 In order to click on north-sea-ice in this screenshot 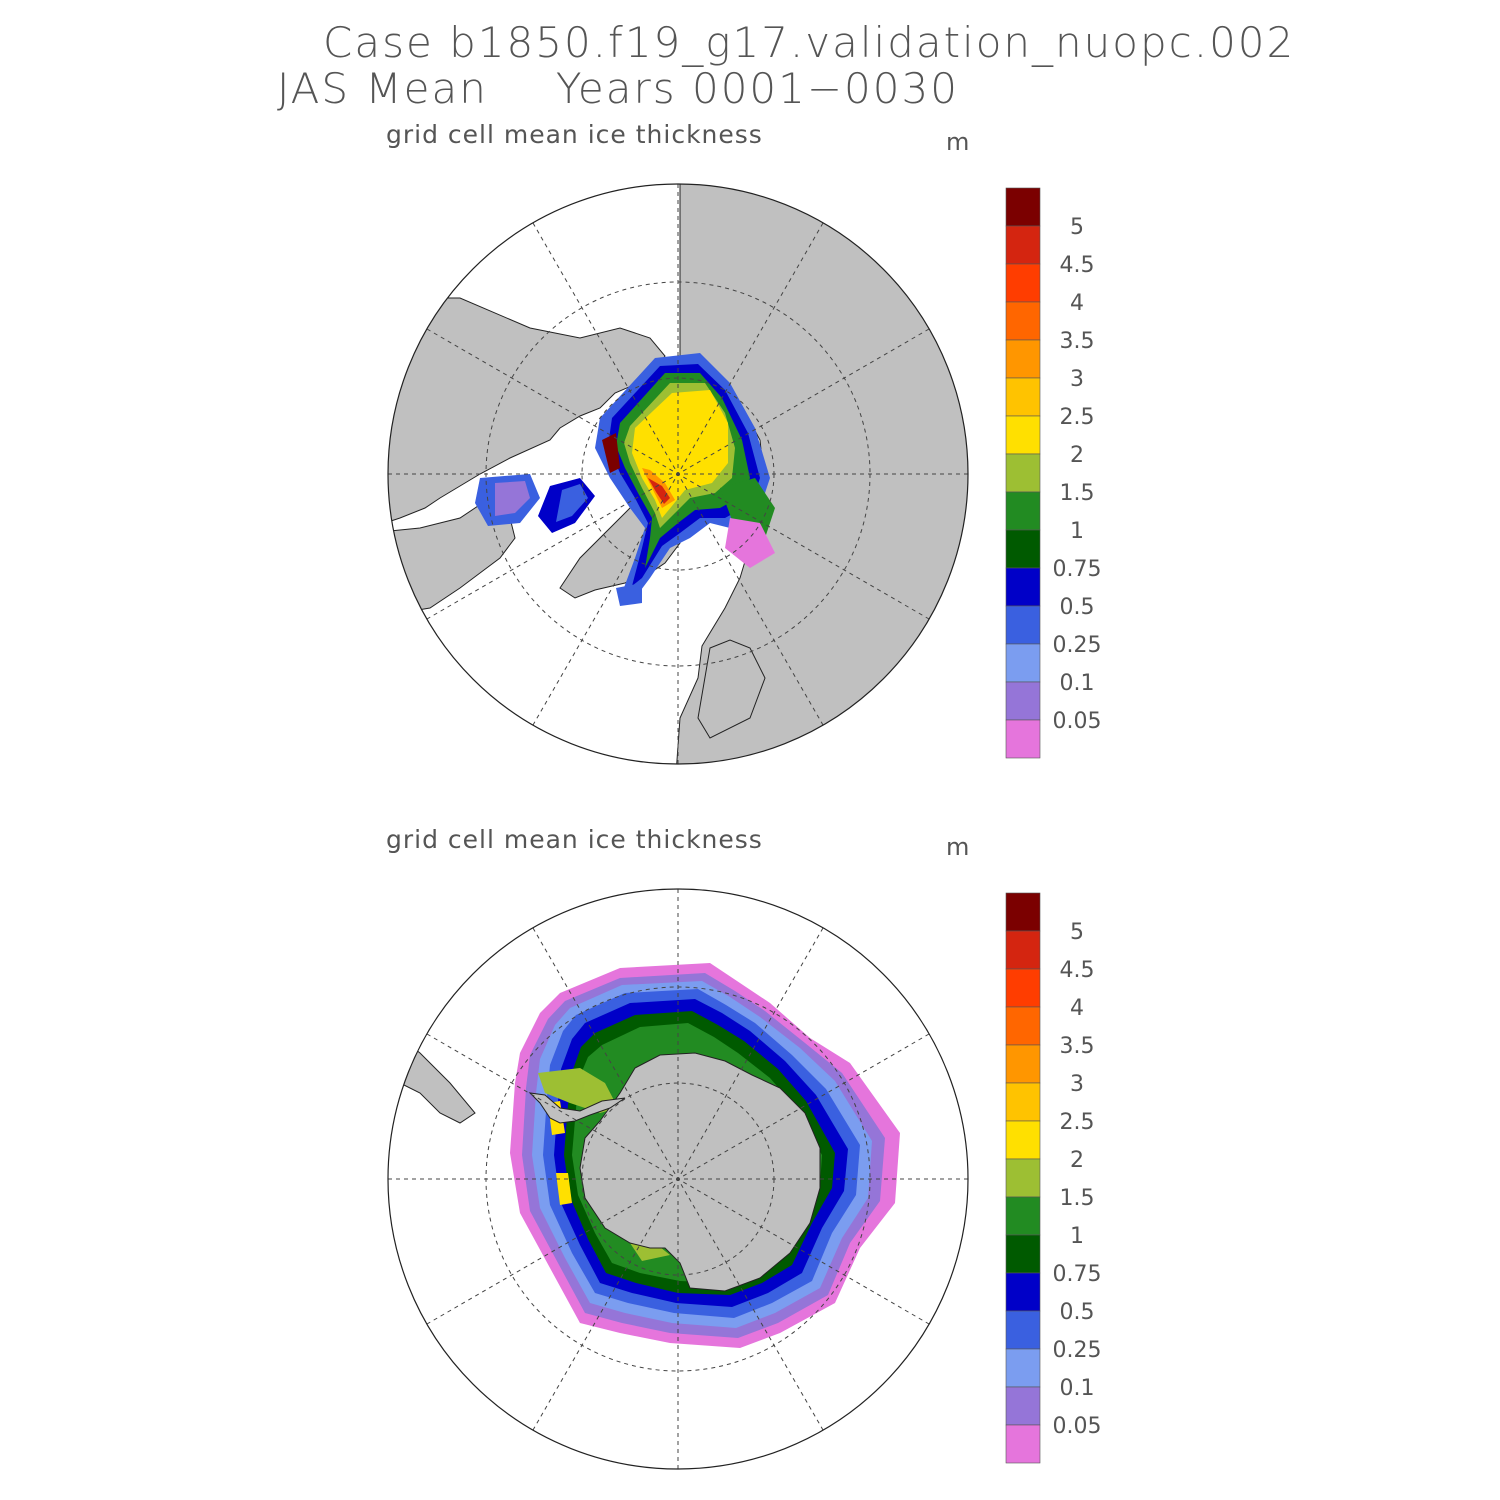, I will do `click(625, 479)`.